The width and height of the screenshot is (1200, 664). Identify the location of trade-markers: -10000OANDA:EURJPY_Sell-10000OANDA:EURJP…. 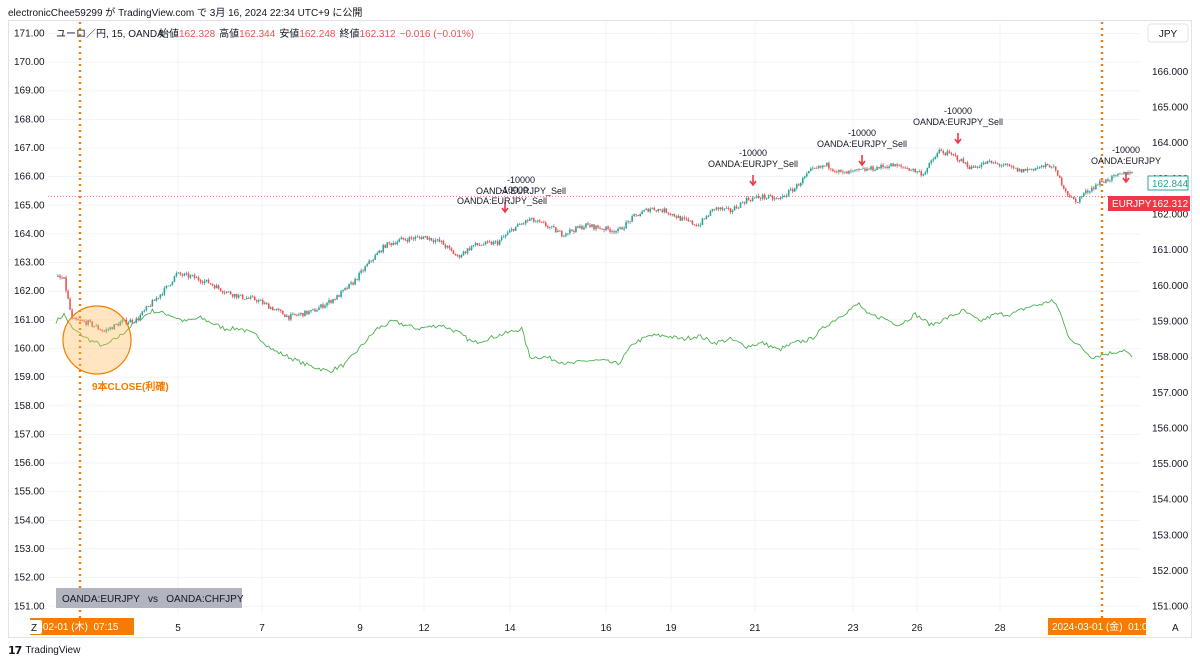
(809, 160).